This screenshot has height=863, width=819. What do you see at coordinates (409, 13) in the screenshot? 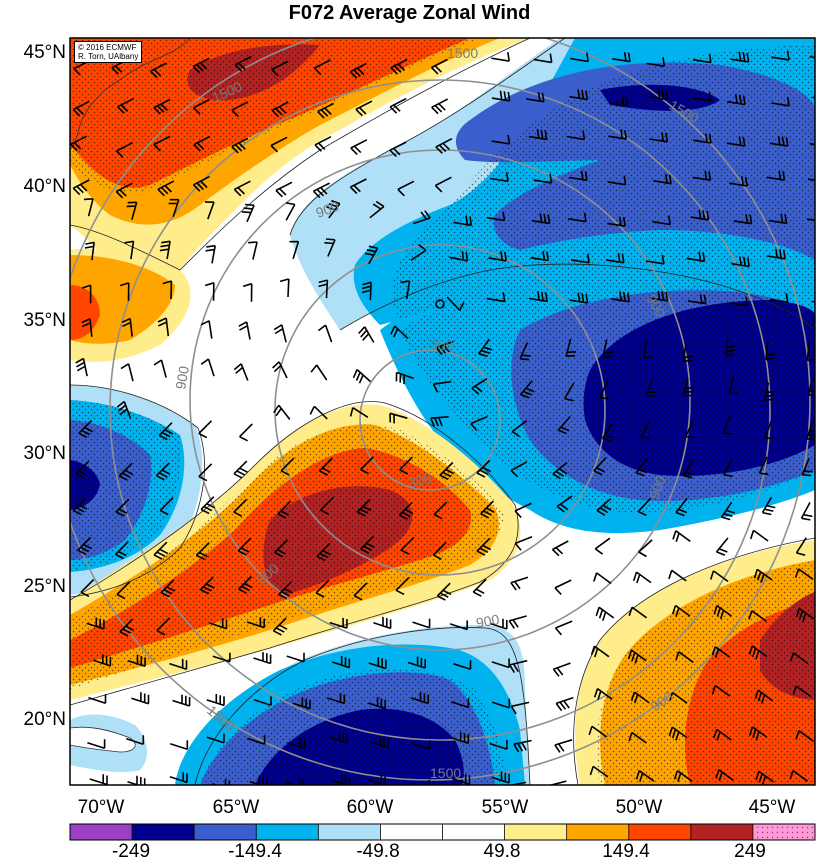
I see `map-title: F072 Average Zonal Wind` at bounding box center [409, 13].